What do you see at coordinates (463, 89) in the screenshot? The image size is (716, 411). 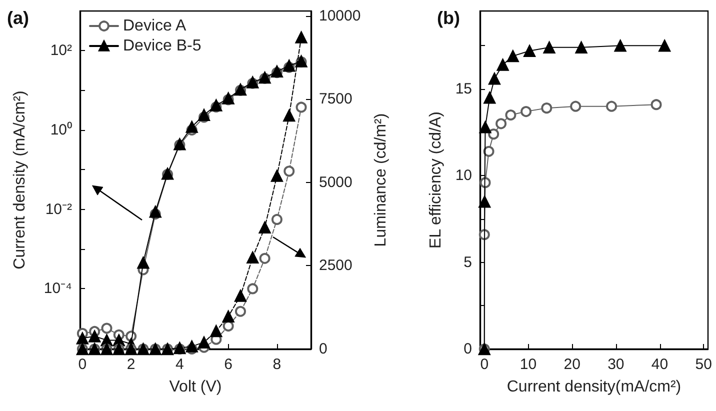 I see `y-tick-label: 15` at bounding box center [463, 89].